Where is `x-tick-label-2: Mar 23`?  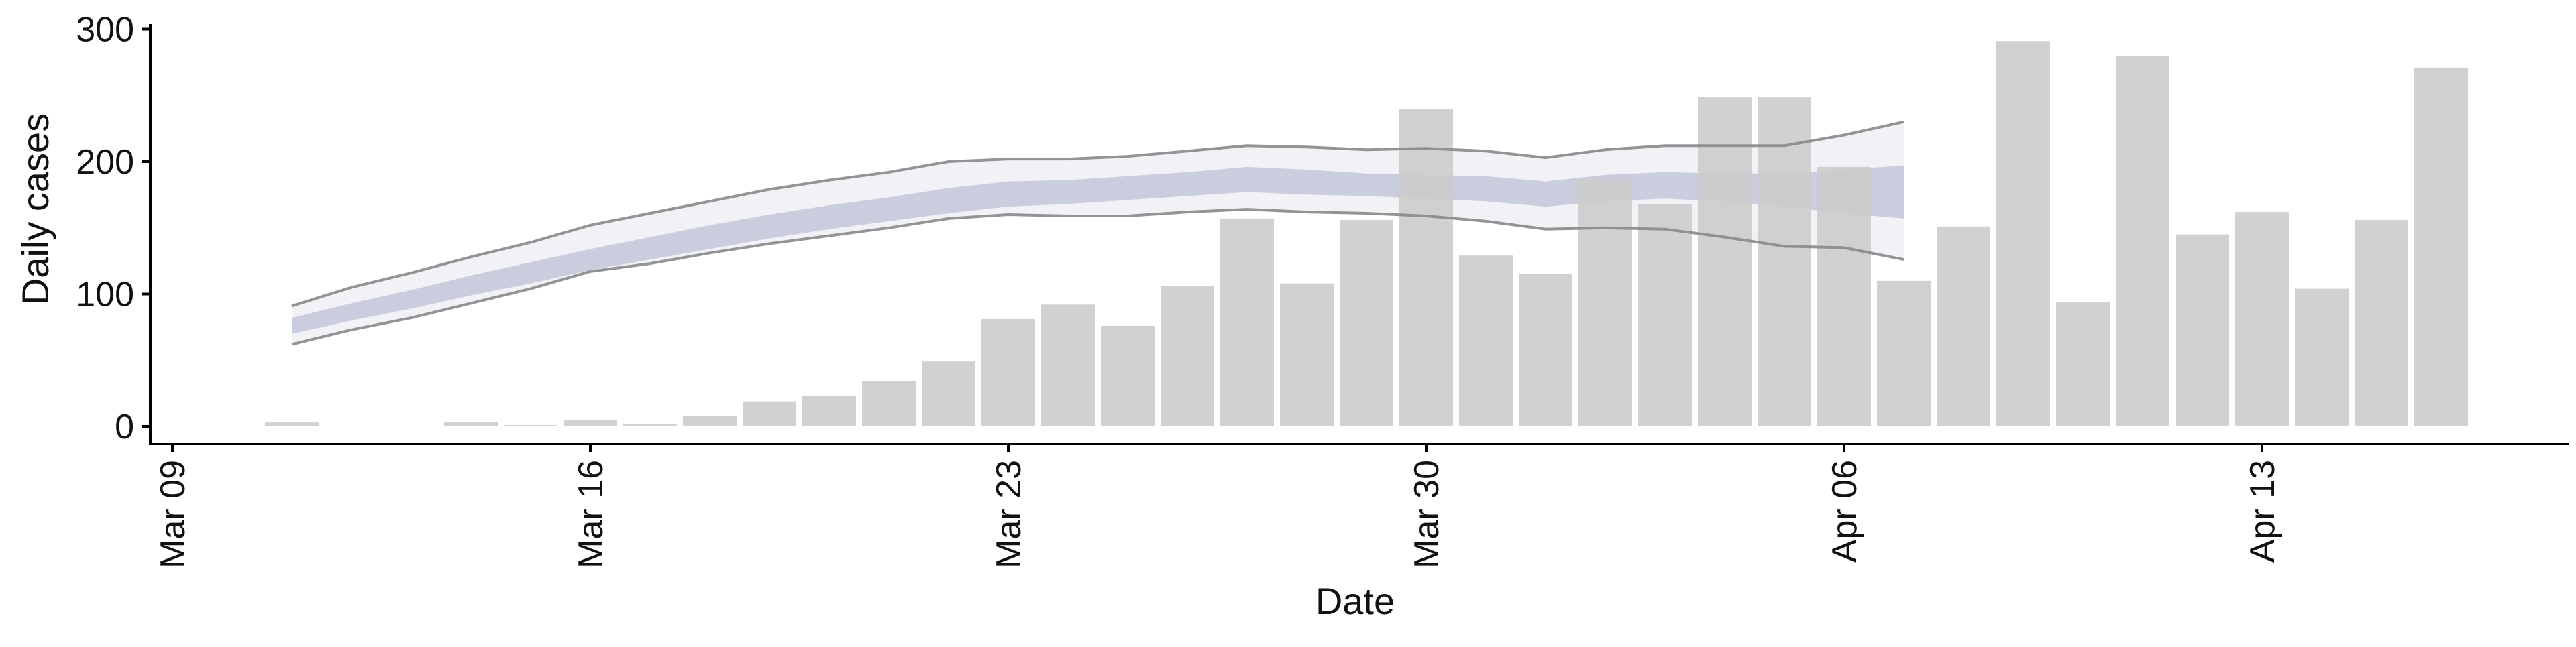 x-tick-label-2: Mar 23 is located at coordinates (1008, 514).